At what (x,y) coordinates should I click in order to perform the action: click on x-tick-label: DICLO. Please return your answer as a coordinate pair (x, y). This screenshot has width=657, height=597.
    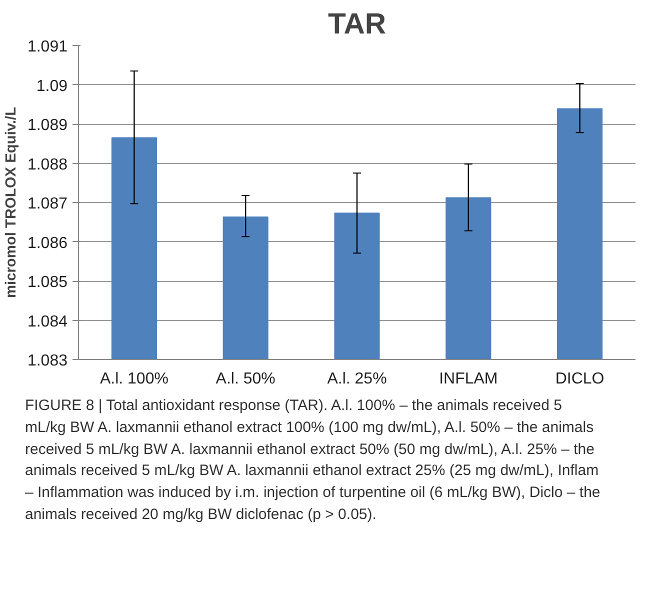
    Looking at the image, I should click on (579, 379).